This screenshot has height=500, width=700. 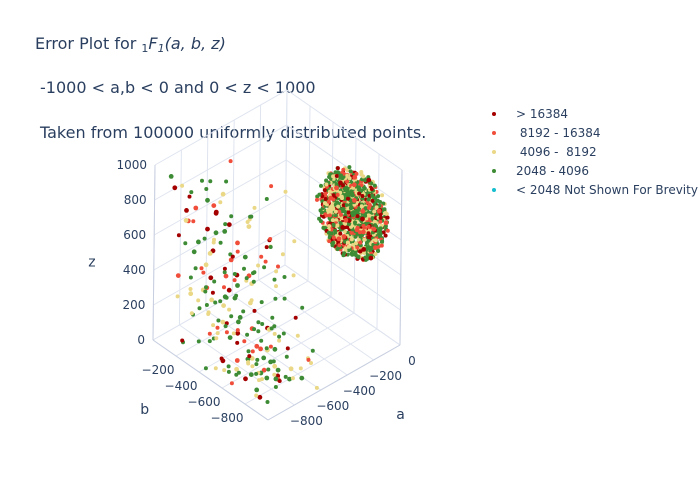 What do you see at coordinates (133, 305) in the screenshot?
I see `z-axis-tick-label: 200` at bounding box center [133, 305].